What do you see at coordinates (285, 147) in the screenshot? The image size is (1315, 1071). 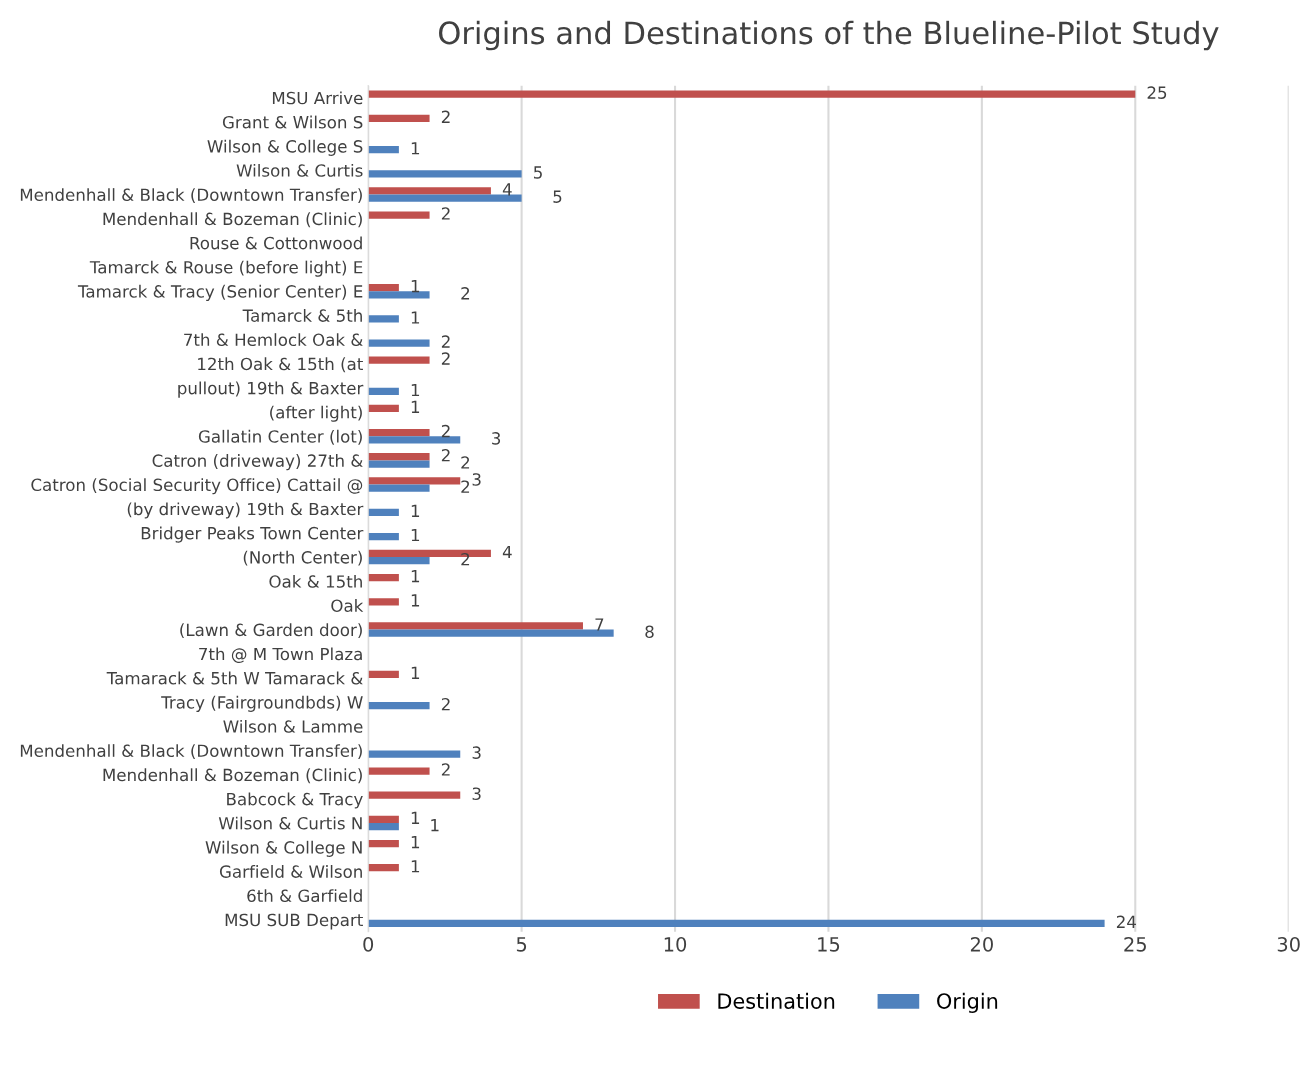 I see `y-tick-label: Wilson & College S` at bounding box center [285, 147].